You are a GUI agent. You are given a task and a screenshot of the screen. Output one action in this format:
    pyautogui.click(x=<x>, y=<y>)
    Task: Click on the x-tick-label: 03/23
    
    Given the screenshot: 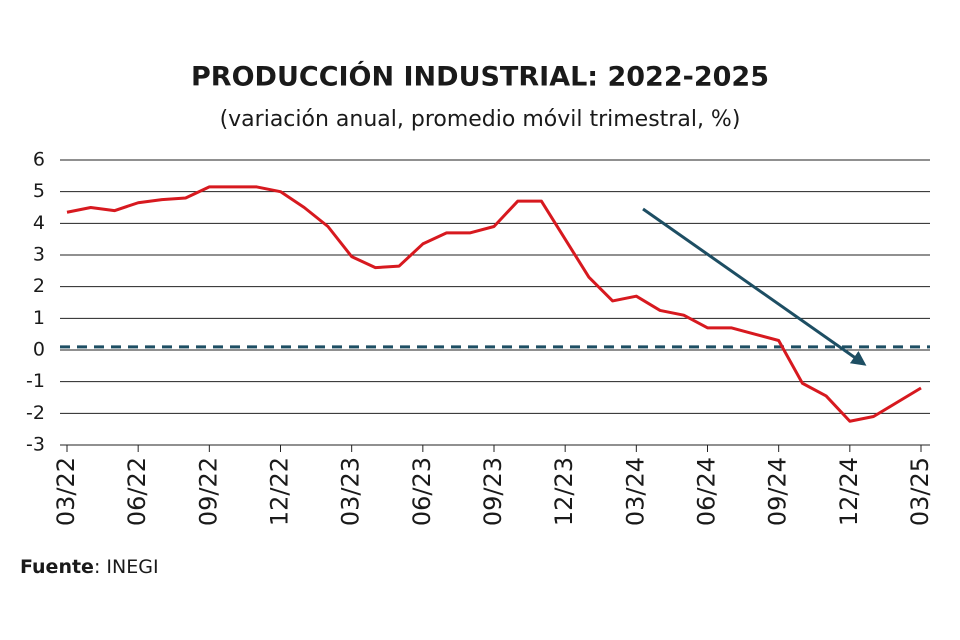 What is the action you would take?
    pyautogui.click(x=351, y=491)
    